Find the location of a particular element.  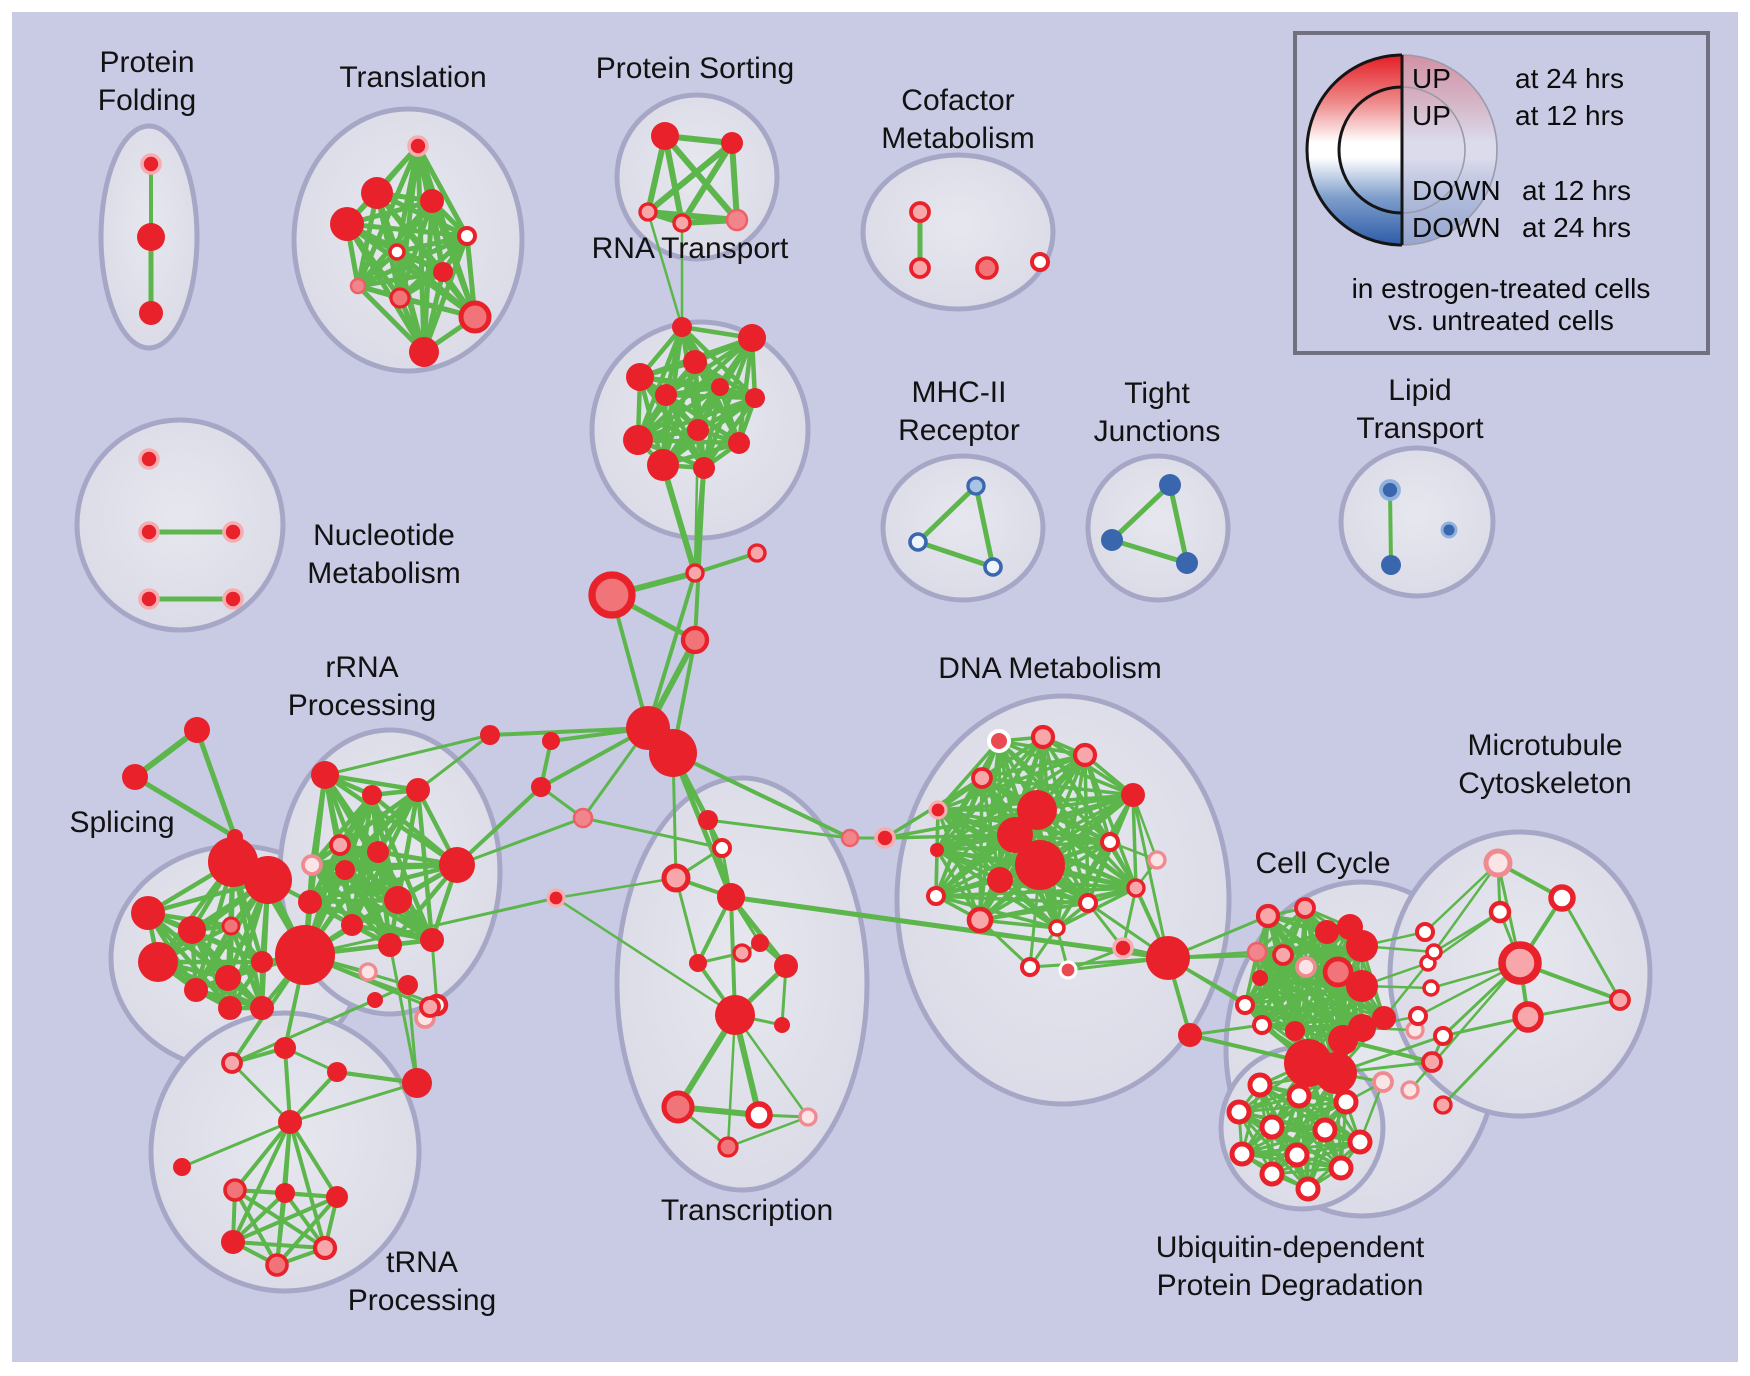

cluster-label-trna-processing: tRNA is located at coordinates (422, 1262).